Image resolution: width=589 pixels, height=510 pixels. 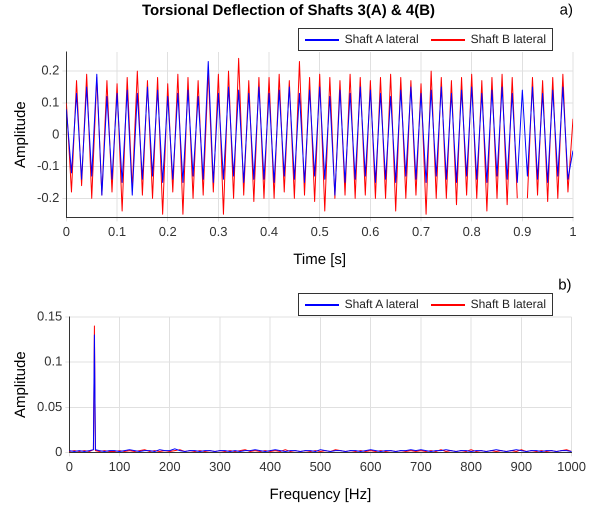 What do you see at coordinates (49, 406) in the screenshot?
I see `y-tick-label: 0.05` at bounding box center [49, 406].